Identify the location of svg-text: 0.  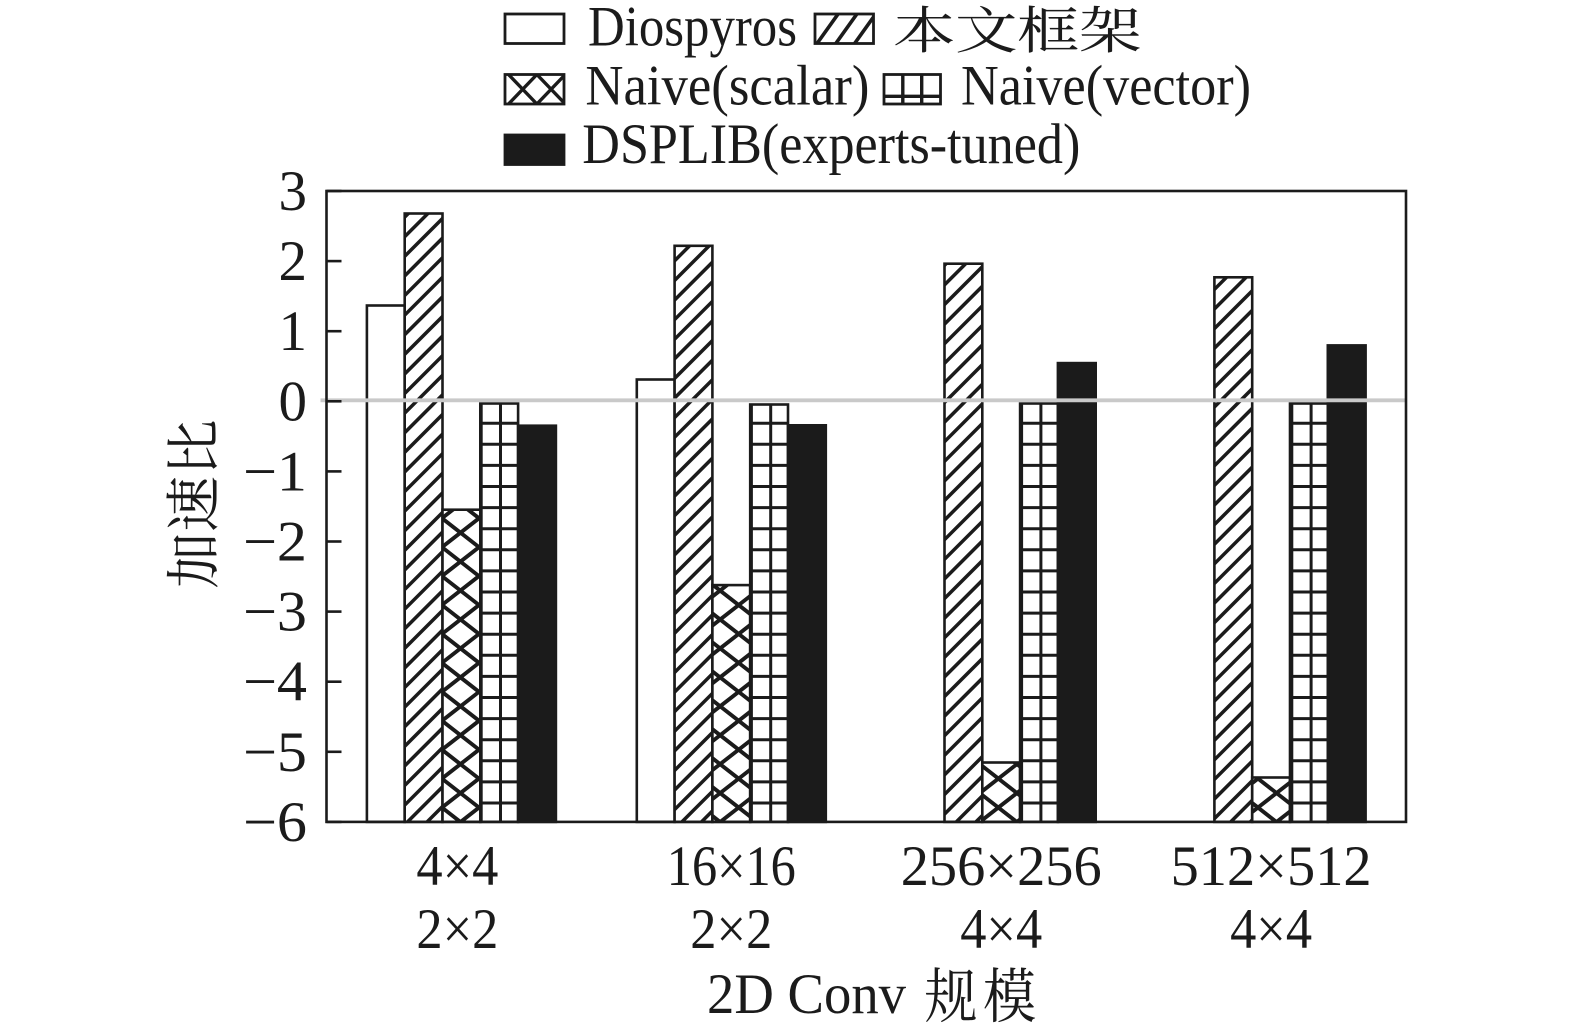
(293, 401).